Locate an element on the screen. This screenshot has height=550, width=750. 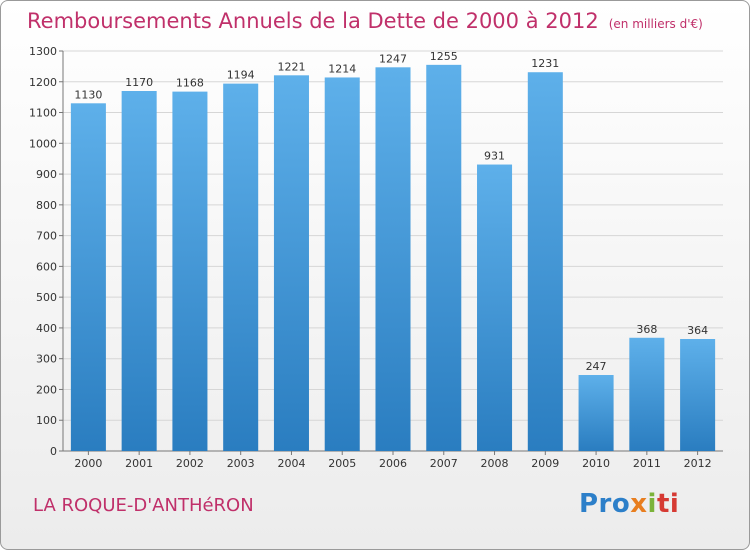
logo-part-i: i is located at coordinates (652, 504).